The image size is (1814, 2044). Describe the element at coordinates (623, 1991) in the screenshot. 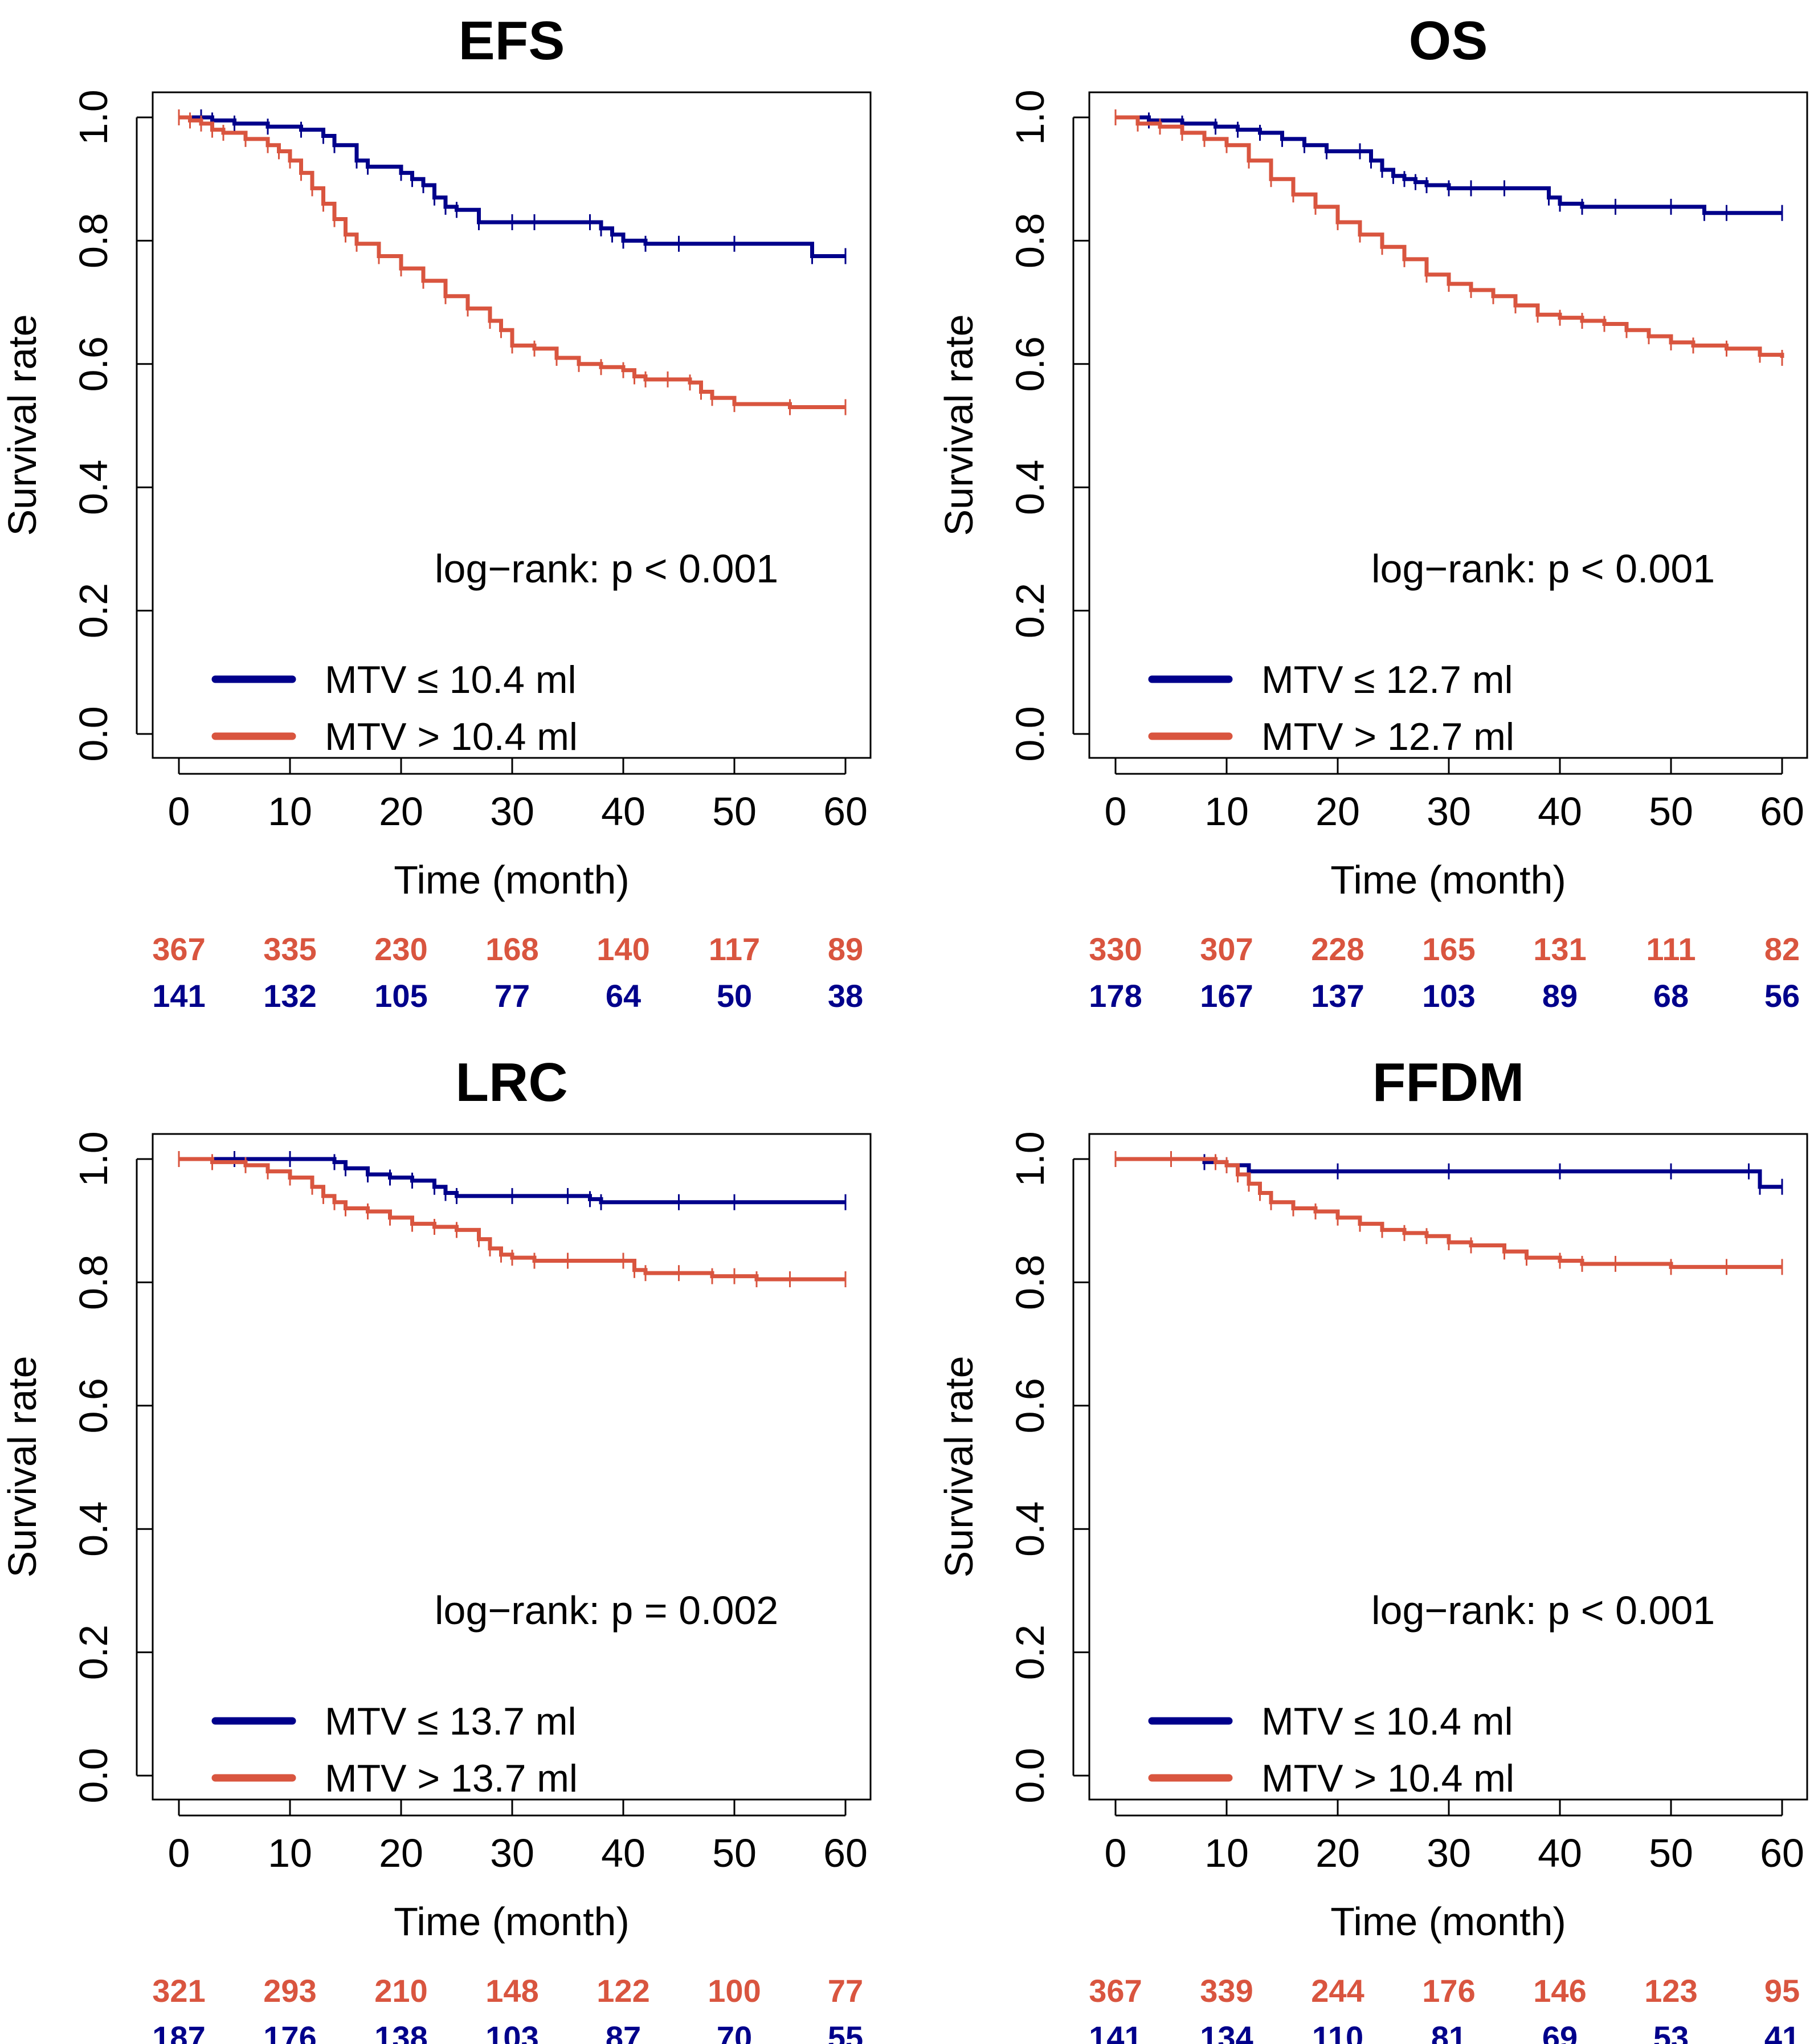

I see `risk-count-high: 122` at that location.